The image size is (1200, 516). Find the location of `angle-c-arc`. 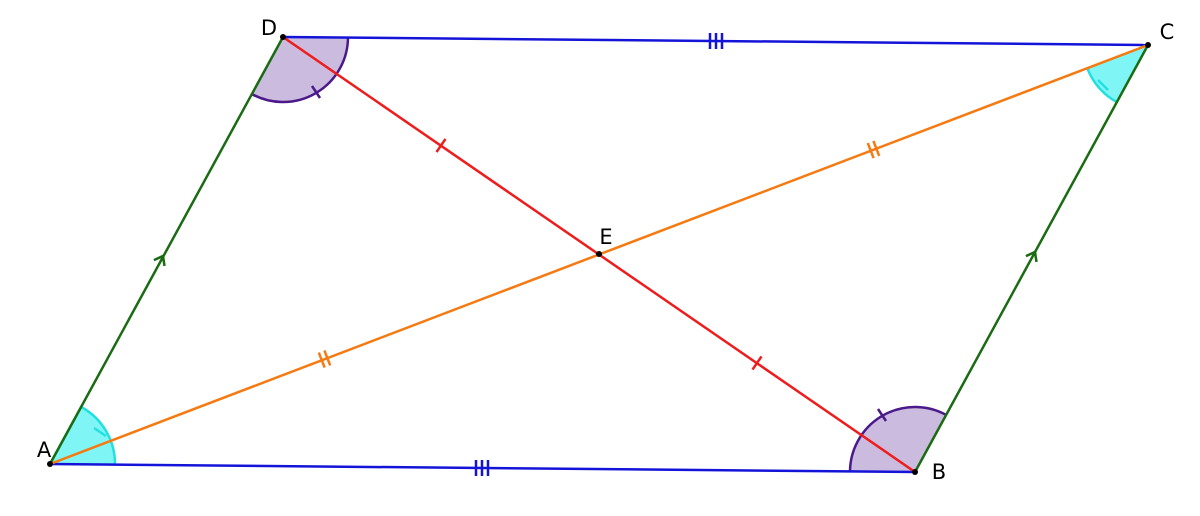

angle-c-arc is located at coordinates (1102, 85).